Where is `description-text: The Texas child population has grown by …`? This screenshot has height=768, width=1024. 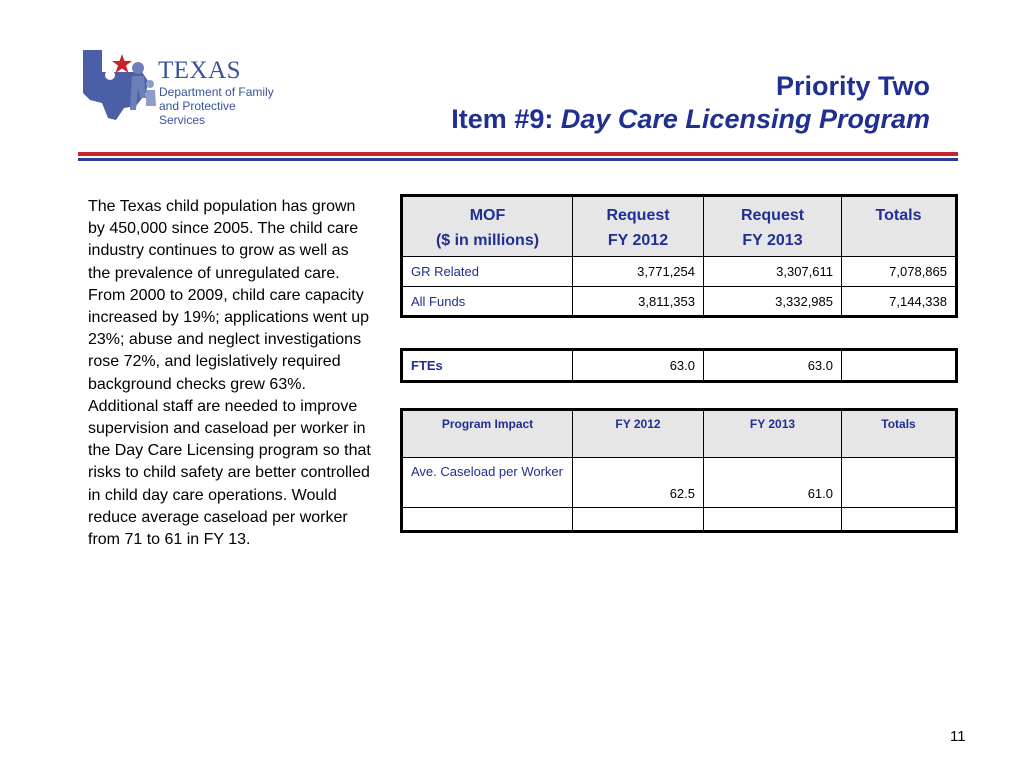
description-text: The Texas child population has grown by … is located at coordinates (229, 373).